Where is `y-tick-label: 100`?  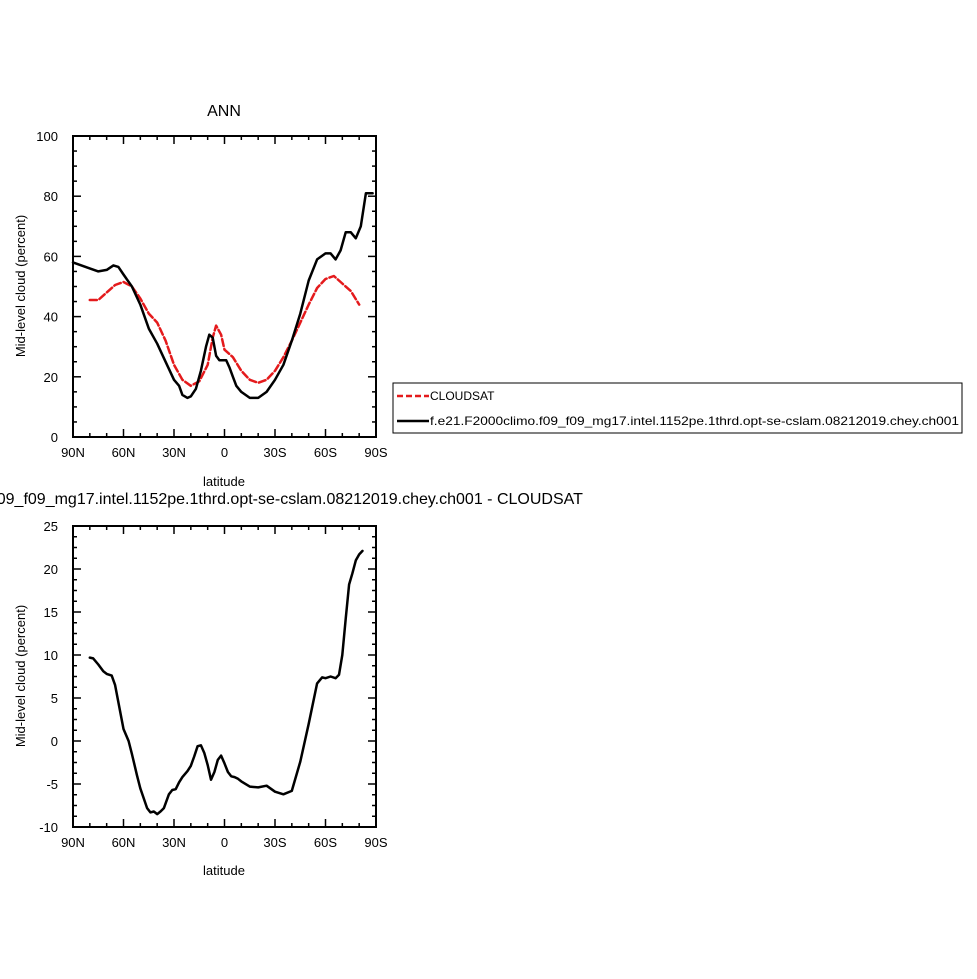
y-tick-label: 100 is located at coordinates (47, 136).